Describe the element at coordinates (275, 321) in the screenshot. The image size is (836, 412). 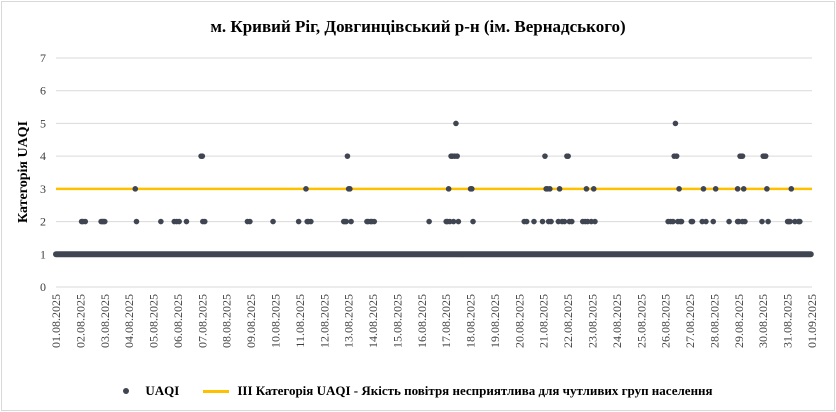
I see `x-tick-9: 10.08.2025` at that location.